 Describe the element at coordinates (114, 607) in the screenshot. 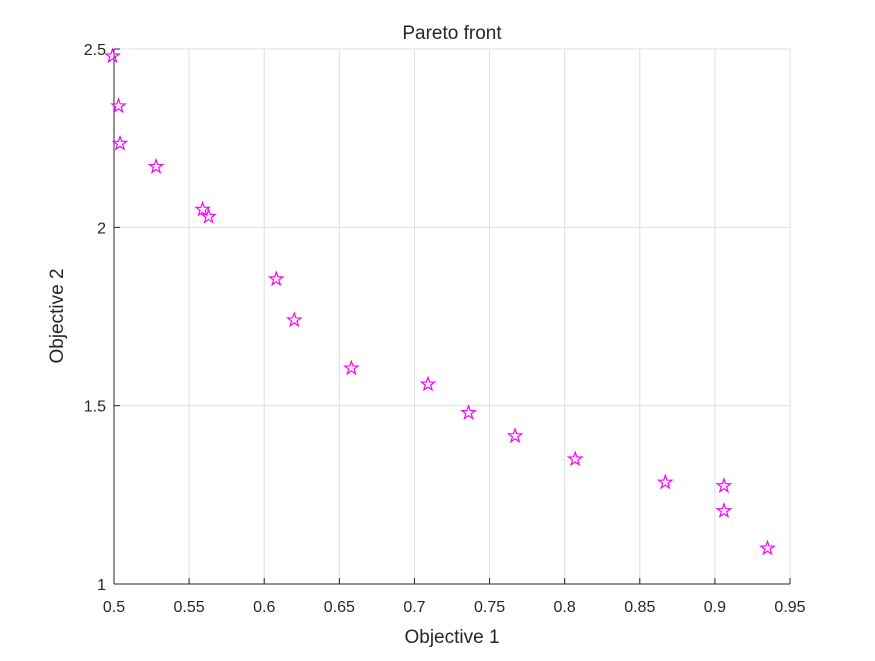

I see `x-tick-label: 0.5` at that location.